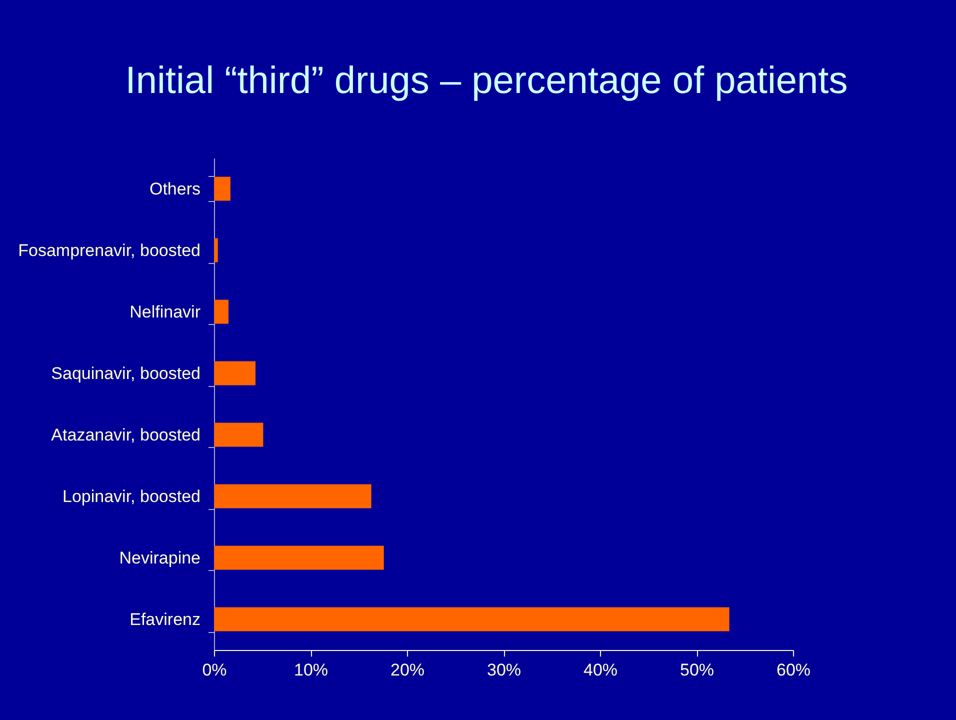 Image resolution: width=956 pixels, height=720 pixels. I want to click on y-tick-label: Efavirenz, so click(165, 619).